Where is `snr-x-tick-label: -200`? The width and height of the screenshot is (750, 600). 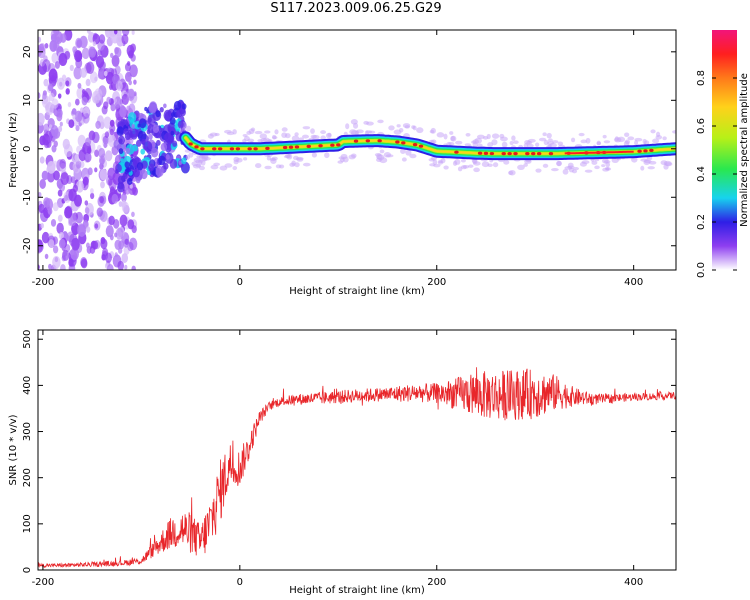
snr-x-tick-label: -200 is located at coordinates (43, 582).